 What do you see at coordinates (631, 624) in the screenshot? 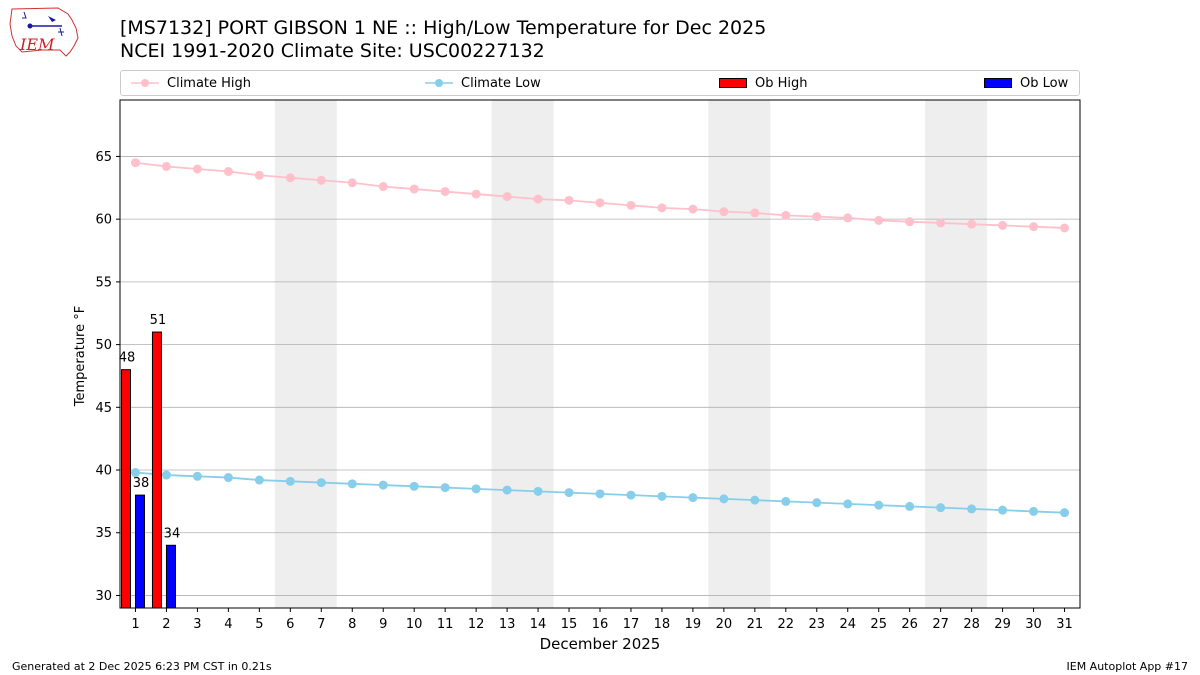
I see `x-tick-label: 17` at bounding box center [631, 624].